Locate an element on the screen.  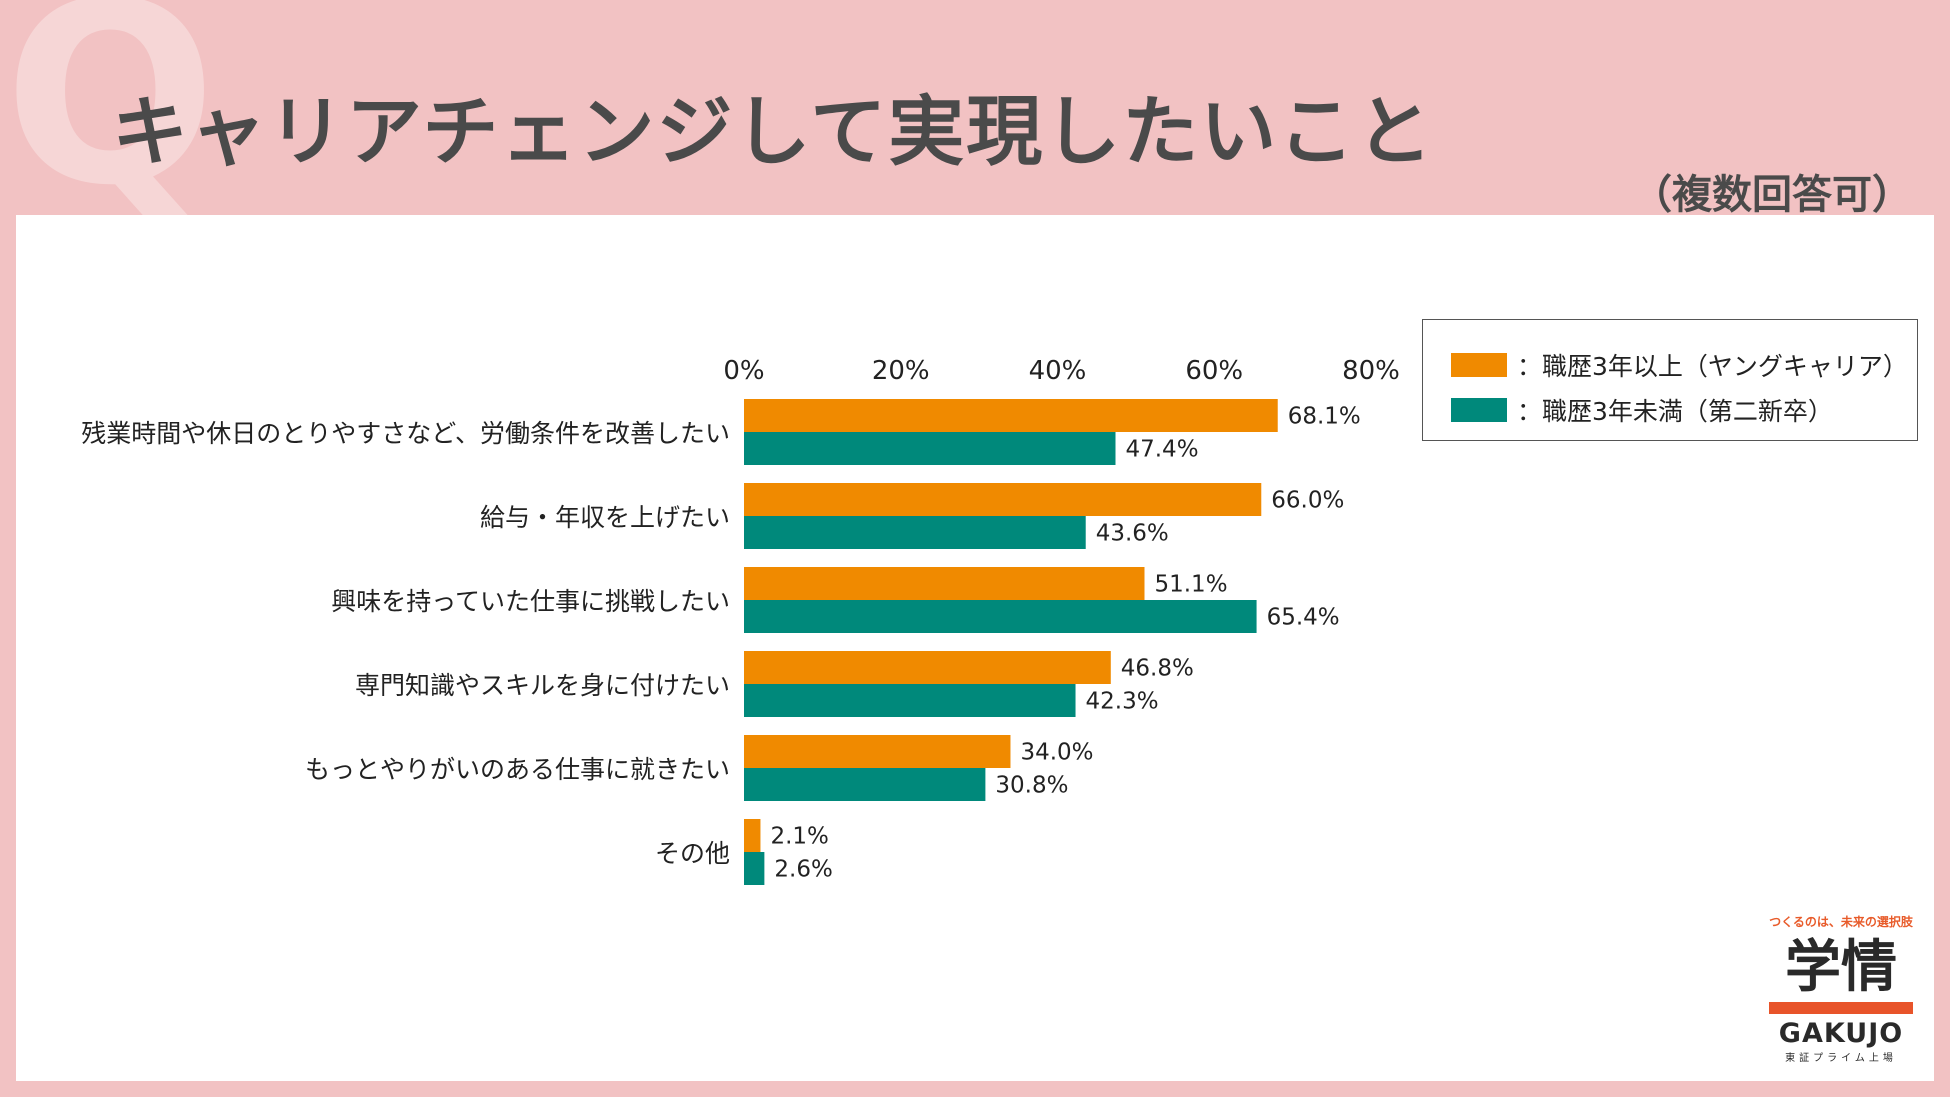
data-label: 46.8% is located at coordinates (1157, 669).